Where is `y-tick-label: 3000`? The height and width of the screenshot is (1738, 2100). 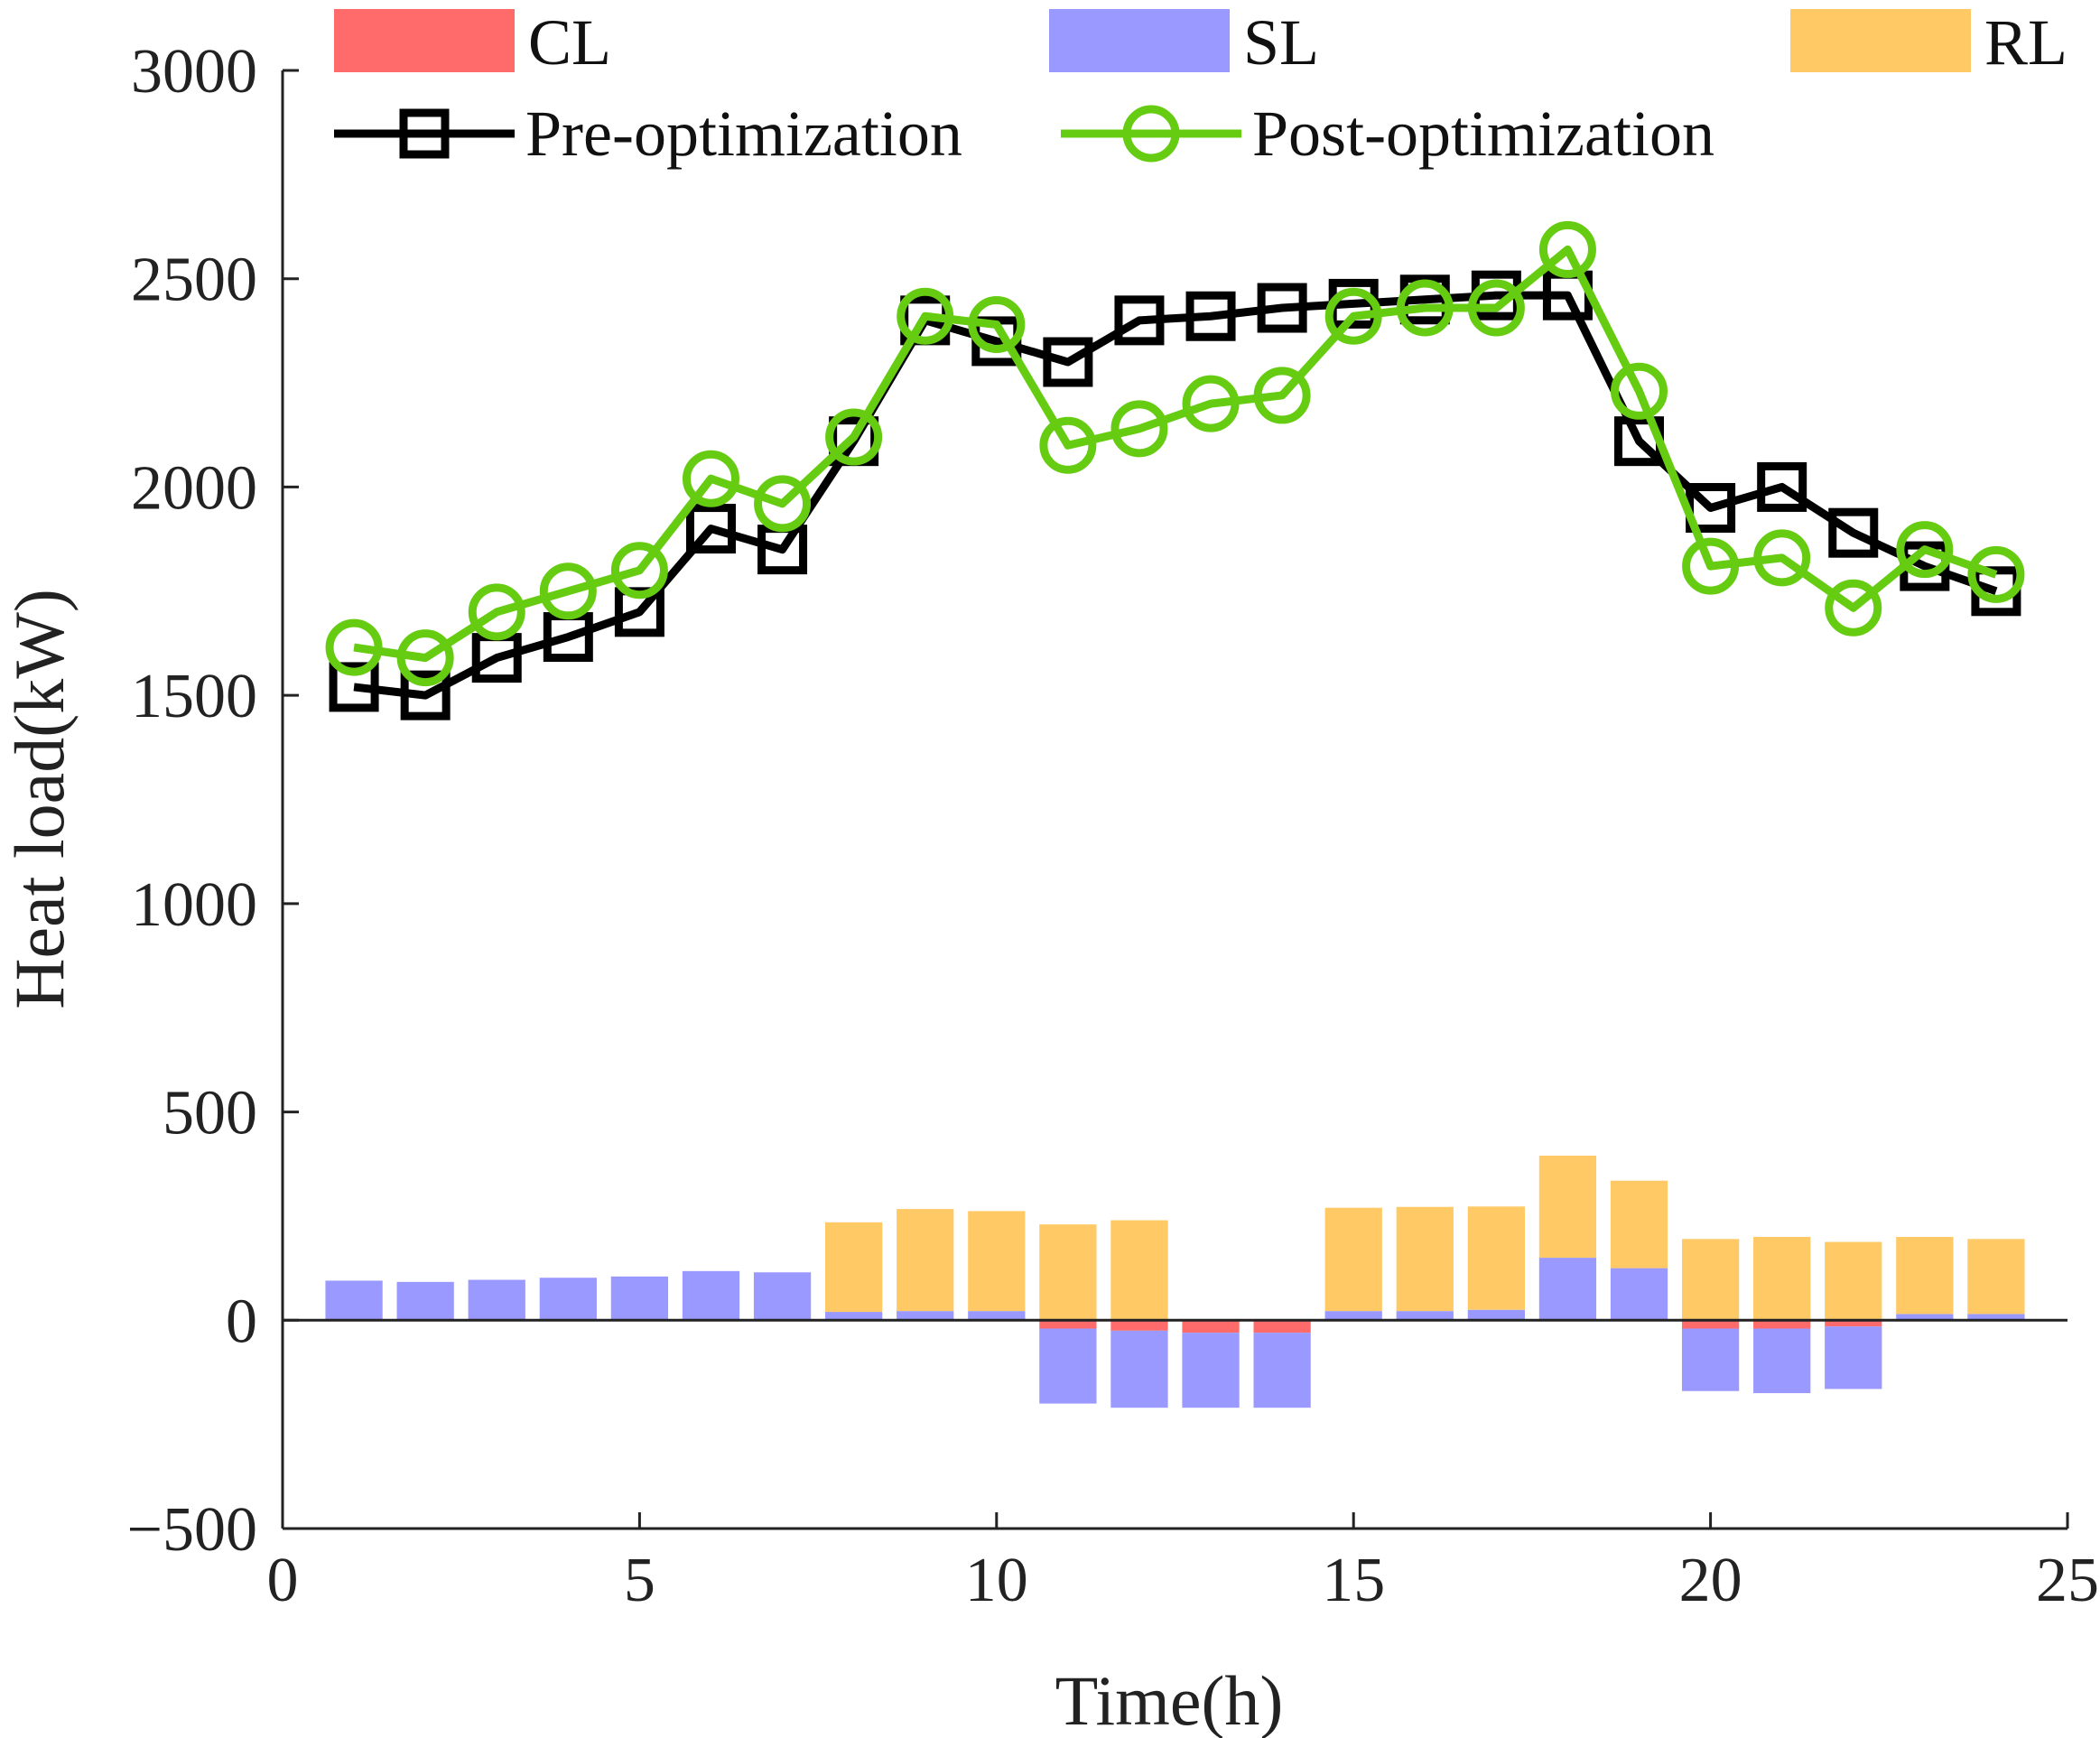
y-tick-label: 3000 is located at coordinates (194, 72).